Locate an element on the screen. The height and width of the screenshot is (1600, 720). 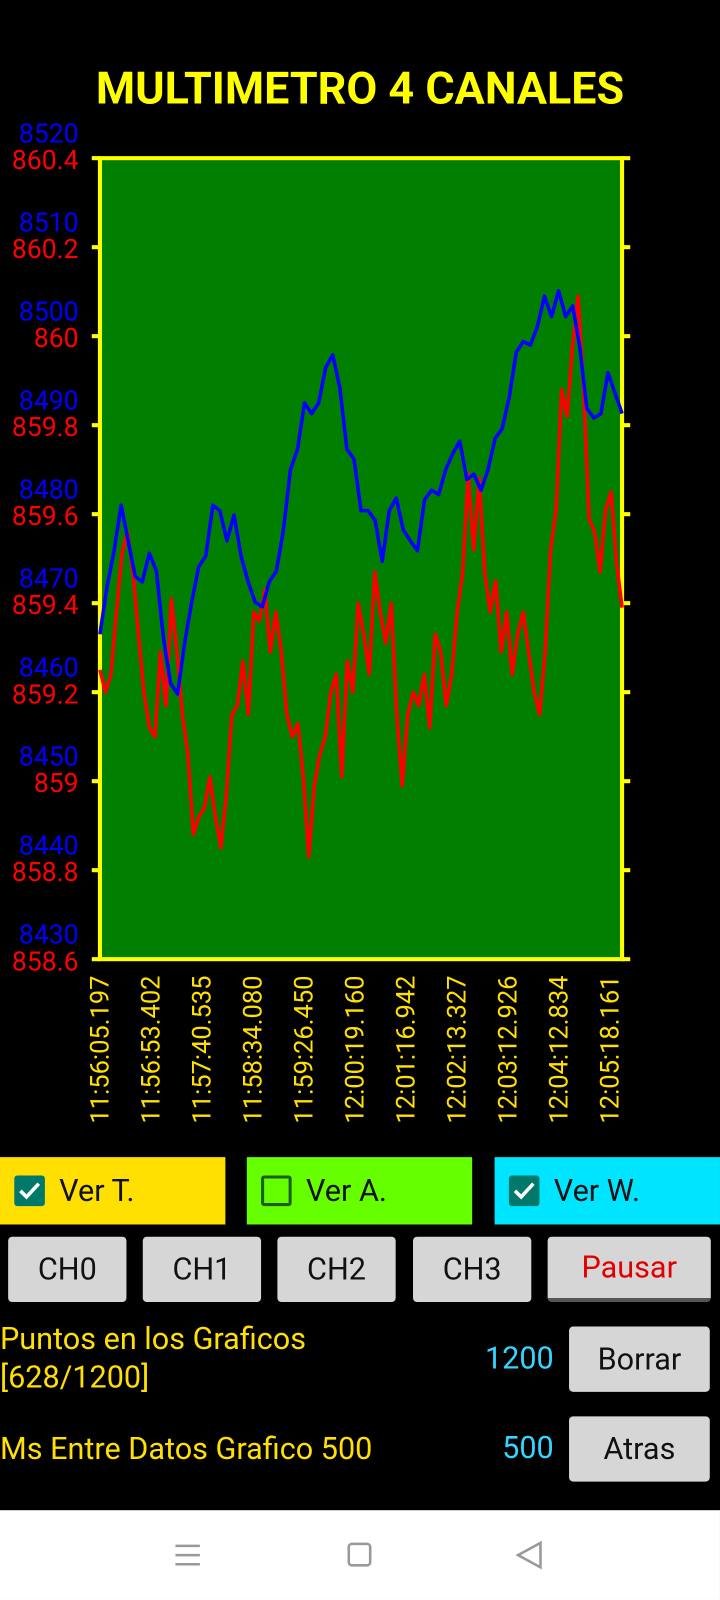
button: Pausar is located at coordinates (629, 1269).